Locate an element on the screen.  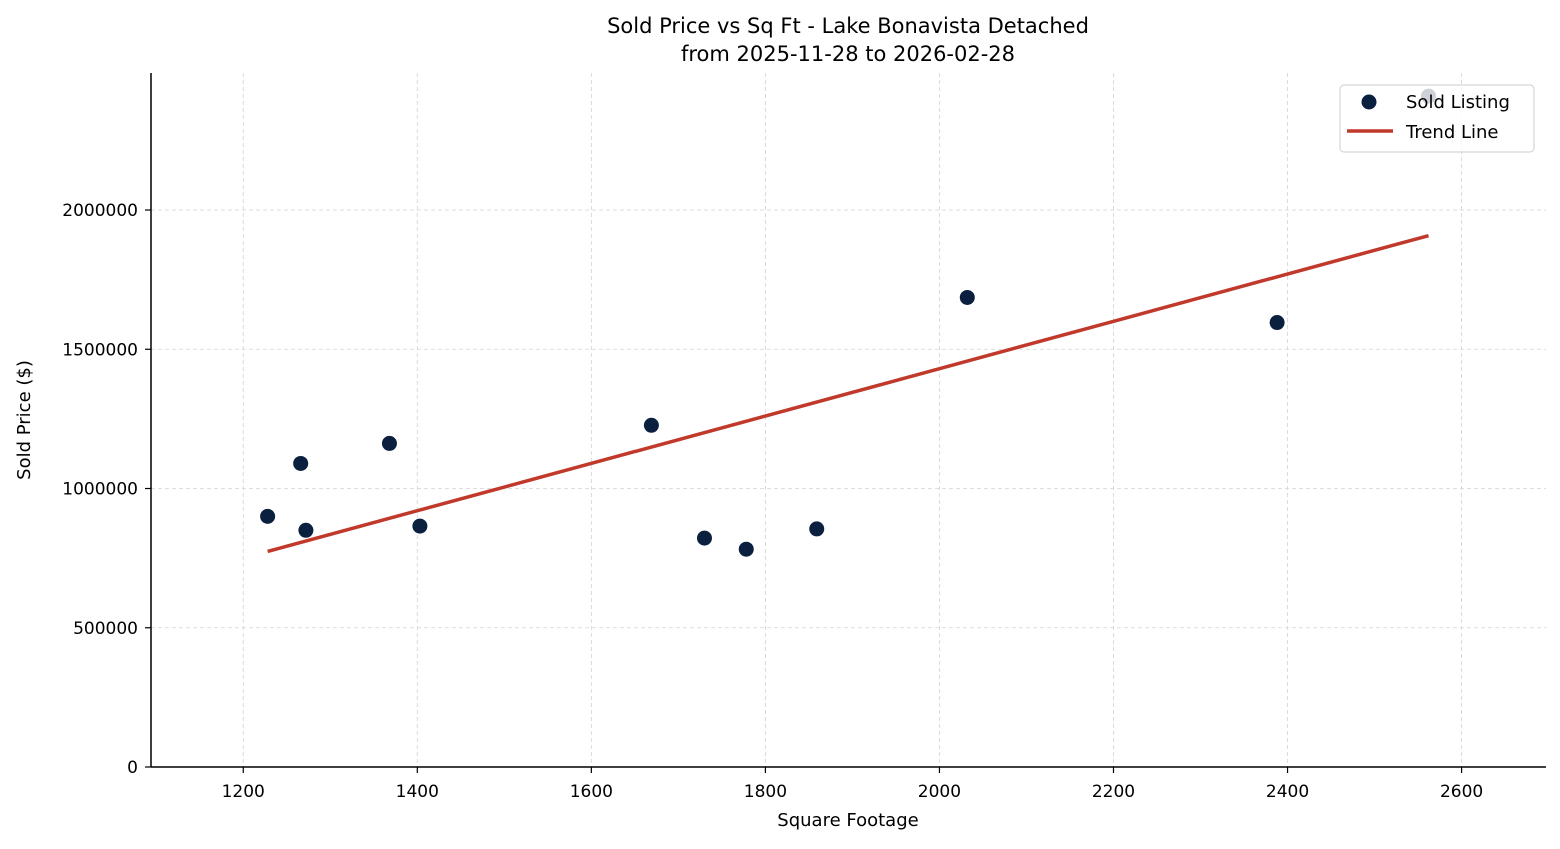
legend-box is located at coordinates (1437, 118).